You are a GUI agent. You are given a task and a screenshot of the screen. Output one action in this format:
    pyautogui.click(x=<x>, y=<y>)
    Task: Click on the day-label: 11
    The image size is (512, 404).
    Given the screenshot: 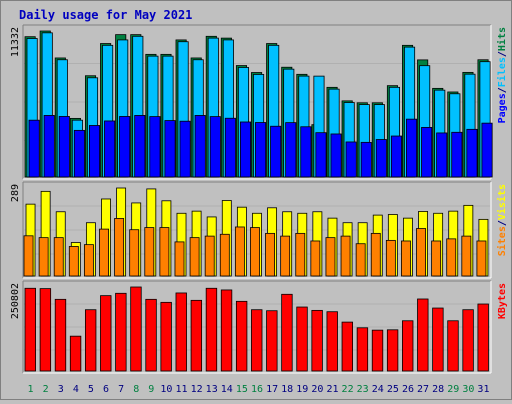 What is the action you would take?
    pyautogui.click(x=181, y=389)
    